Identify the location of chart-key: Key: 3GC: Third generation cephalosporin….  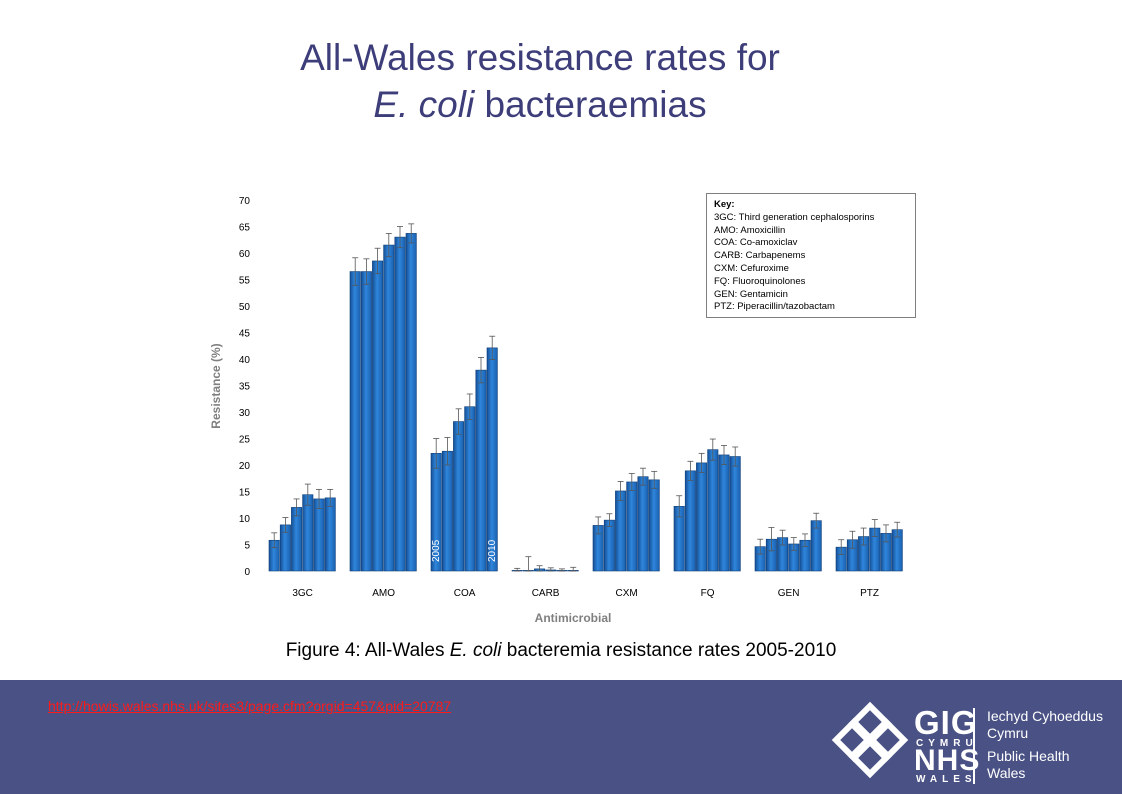
(811, 255).